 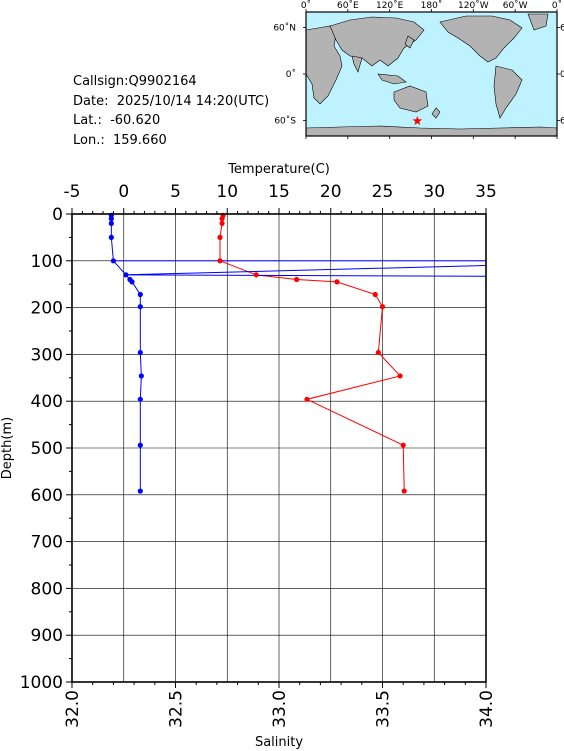 What do you see at coordinates (47, 402) in the screenshot?
I see `depth-tick-label: 400` at bounding box center [47, 402].